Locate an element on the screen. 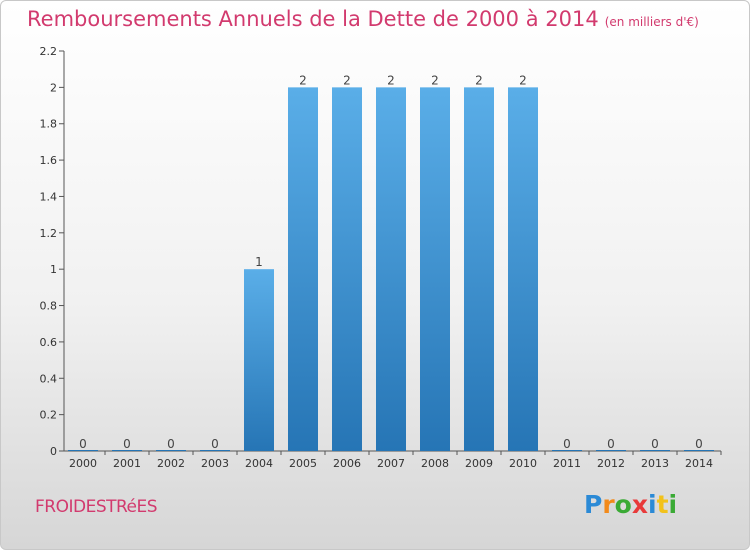  chart-unit: (en milliers d'€) is located at coordinates (651, 22).